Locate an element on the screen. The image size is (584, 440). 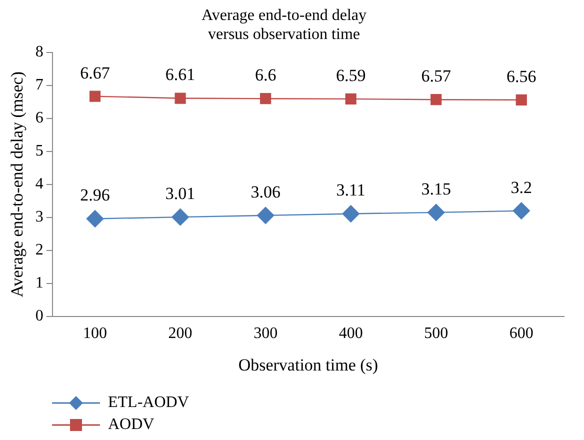
data-label: 6.61 is located at coordinates (180, 74).